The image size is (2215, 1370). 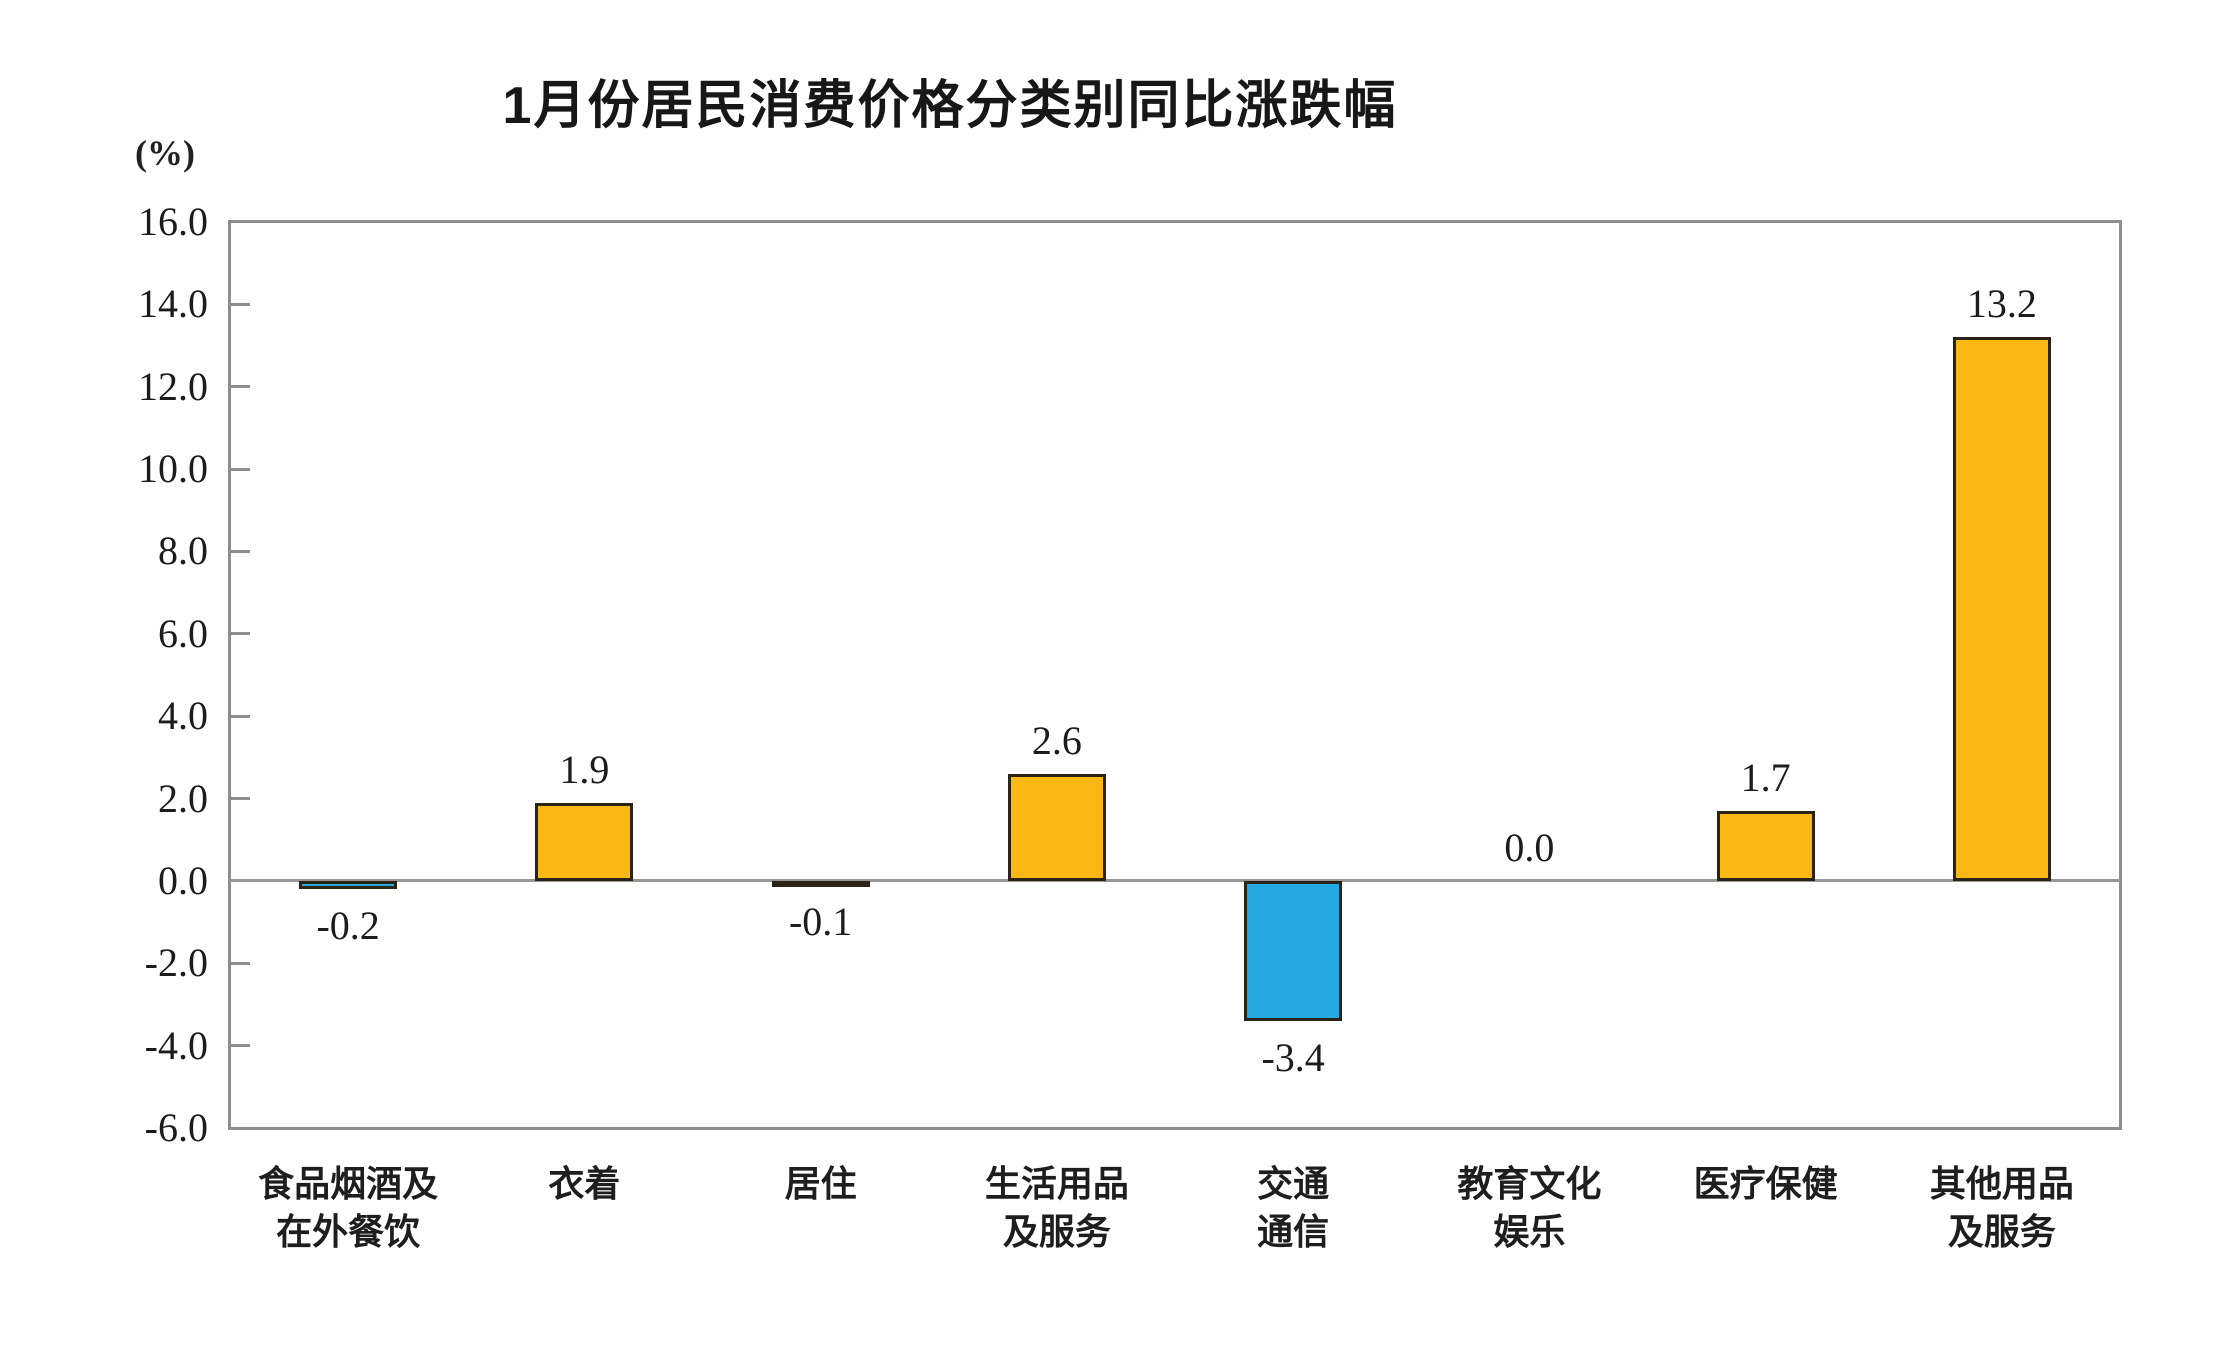 What do you see at coordinates (584, 1184) in the screenshot?
I see `x-category-label: 衣着` at bounding box center [584, 1184].